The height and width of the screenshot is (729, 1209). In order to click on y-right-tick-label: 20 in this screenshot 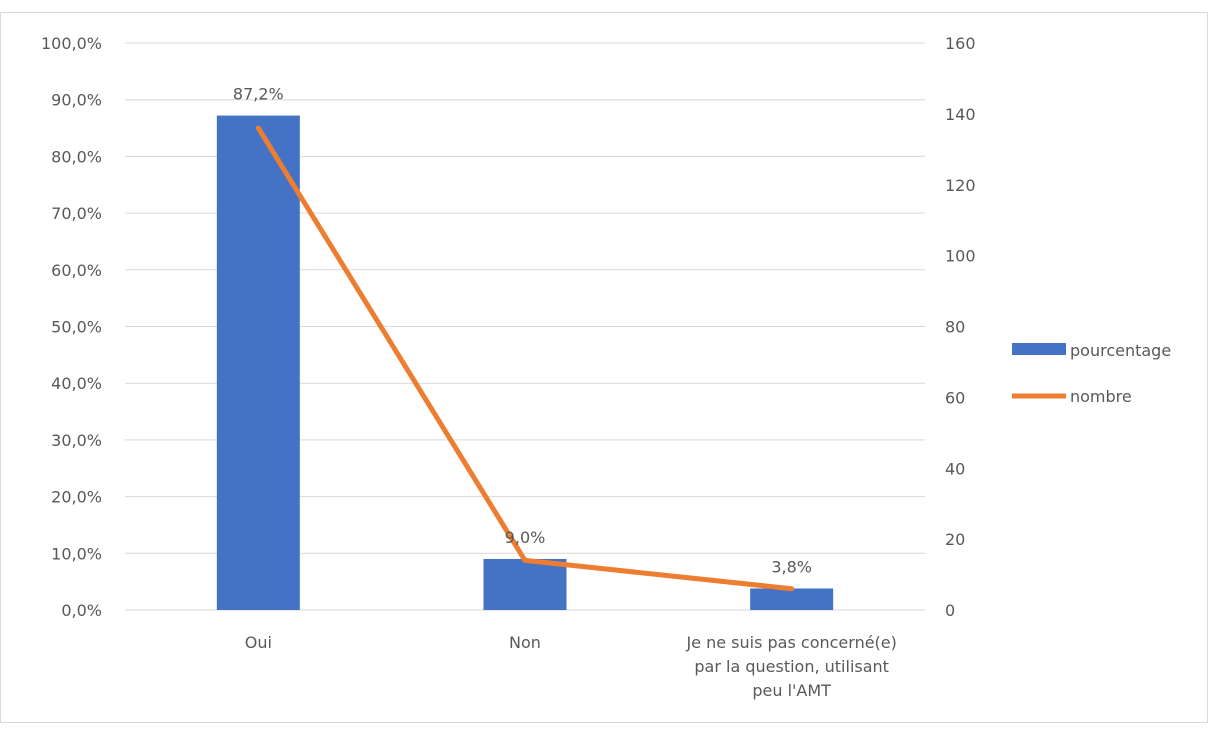, I will do `click(955, 539)`.